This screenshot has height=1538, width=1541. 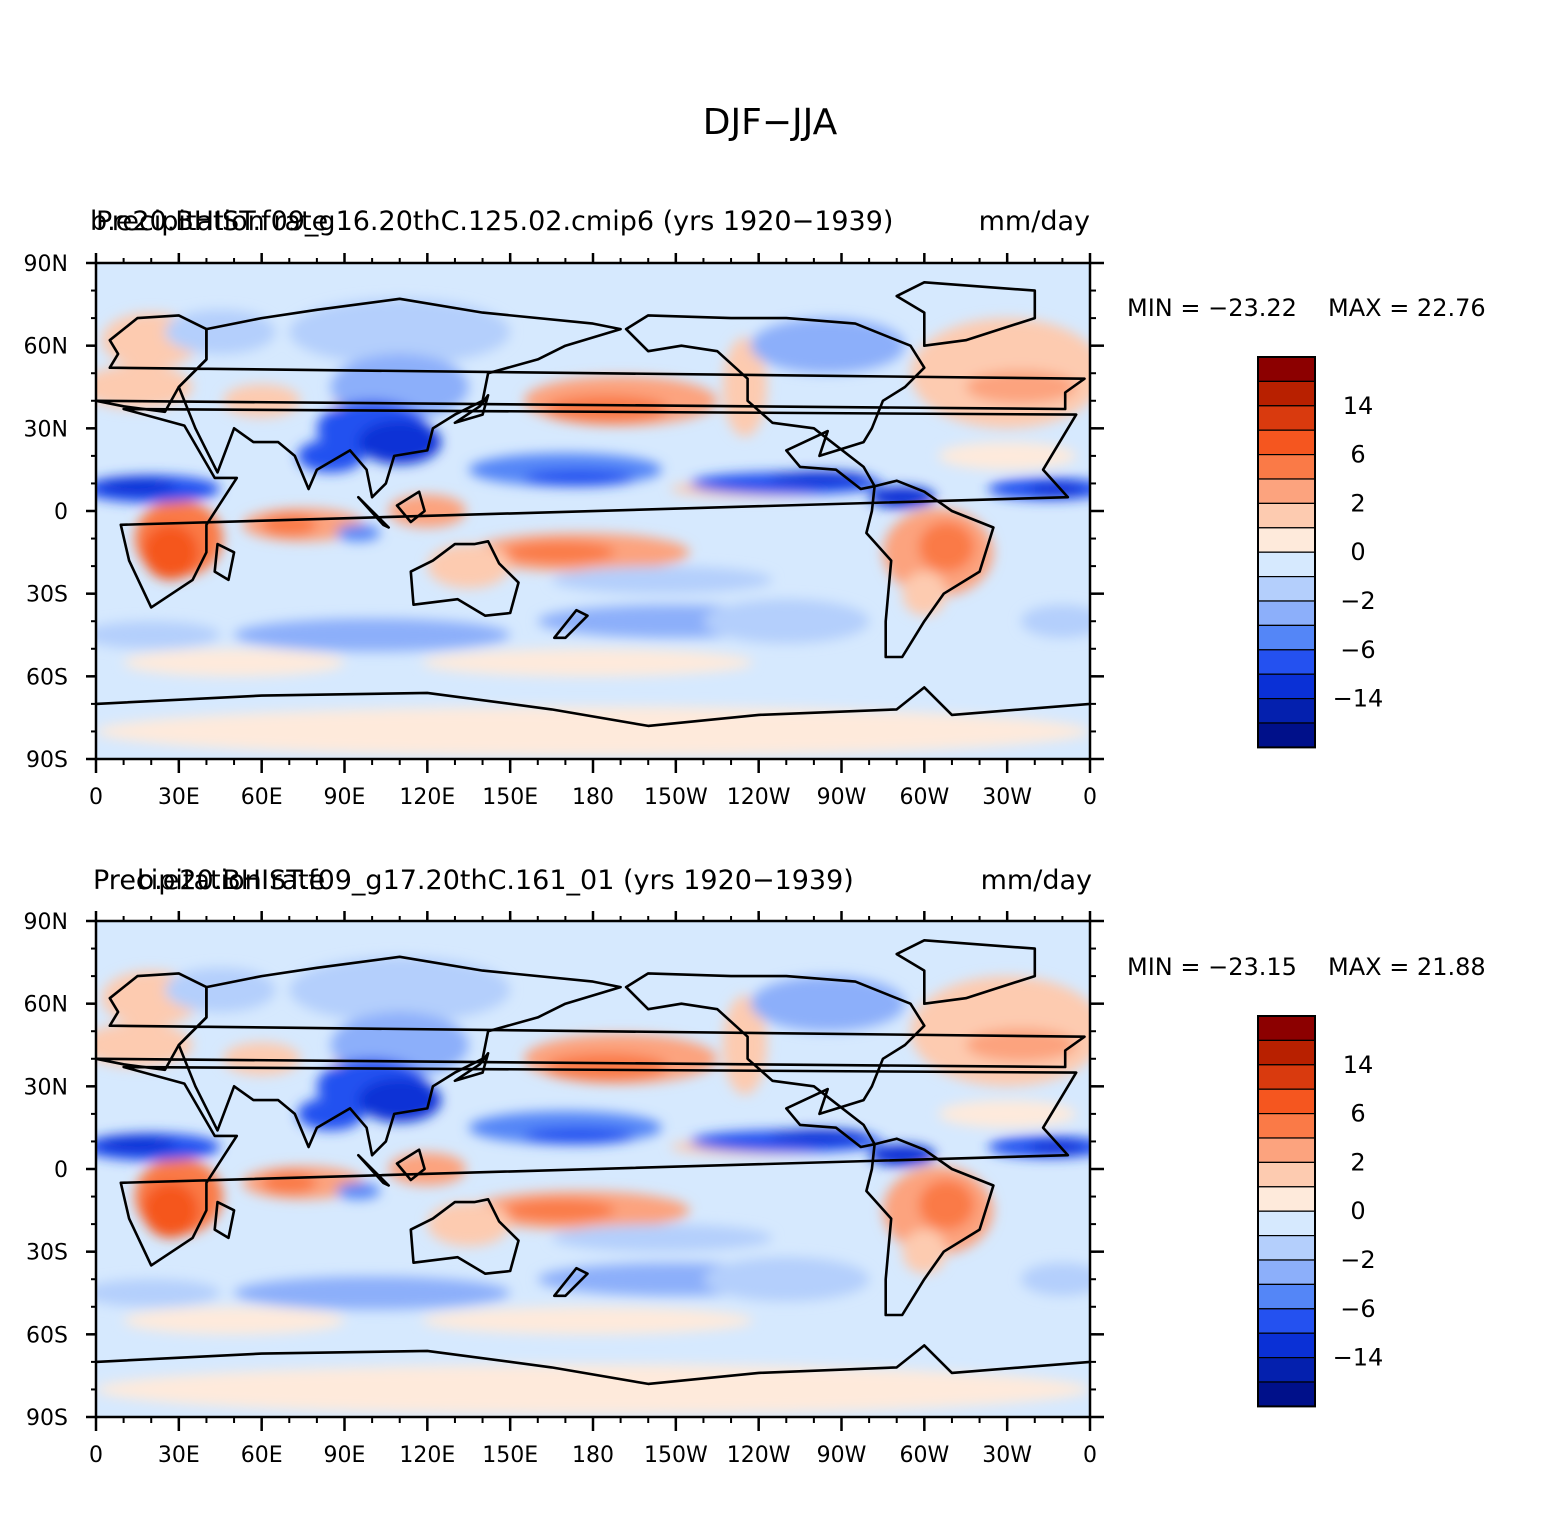 What do you see at coordinates (759, 797) in the screenshot?
I see `lon-tick-label: 120W` at bounding box center [759, 797].